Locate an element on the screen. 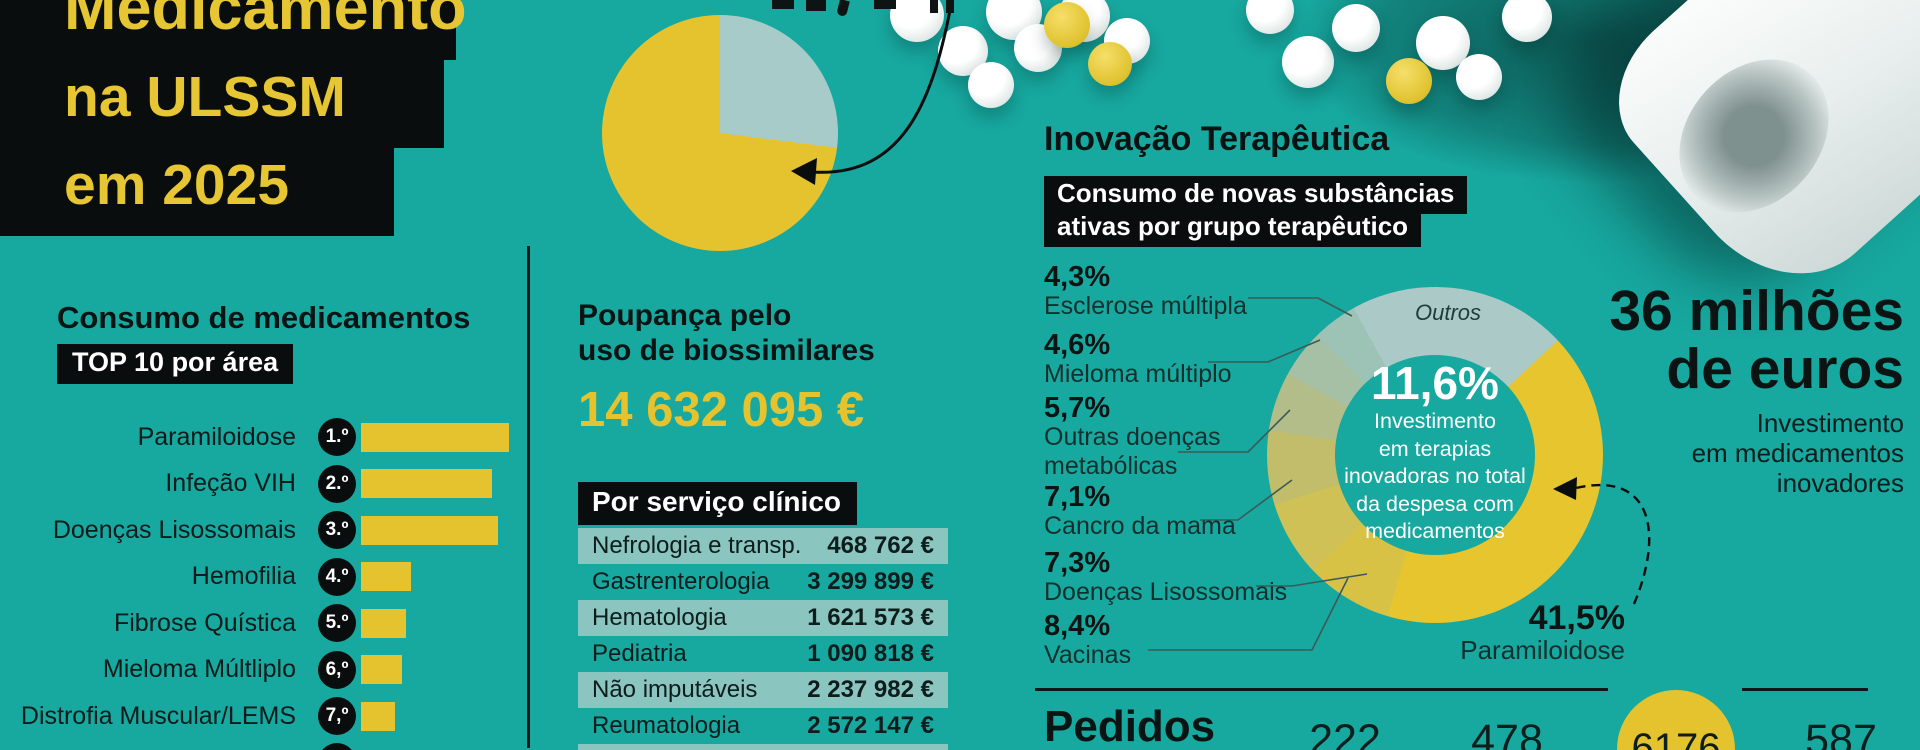  legend-pct: 5,7% is located at coordinates (1077, 408).